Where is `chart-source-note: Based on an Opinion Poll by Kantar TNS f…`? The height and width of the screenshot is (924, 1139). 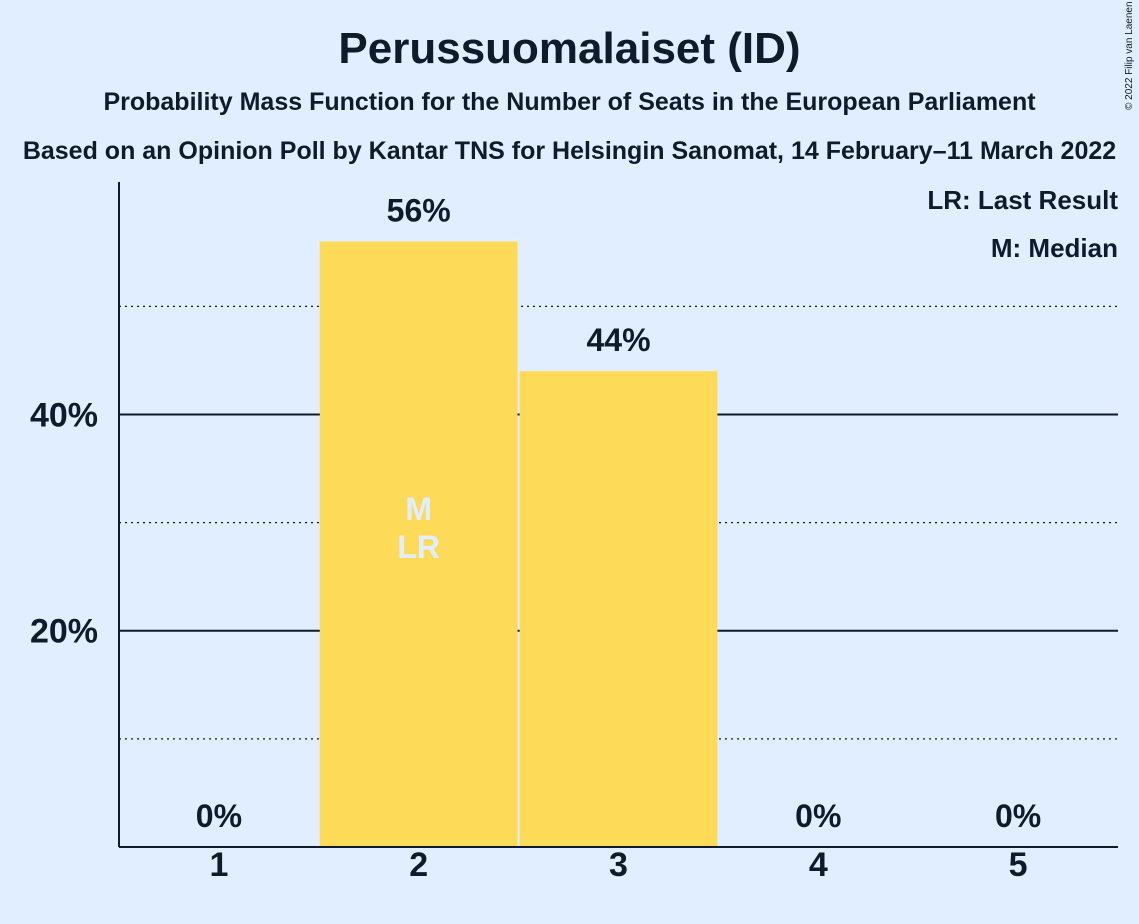
chart-source-note: Based on an Opinion Poll by Kantar TNS f… is located at coordinates (569, 151).